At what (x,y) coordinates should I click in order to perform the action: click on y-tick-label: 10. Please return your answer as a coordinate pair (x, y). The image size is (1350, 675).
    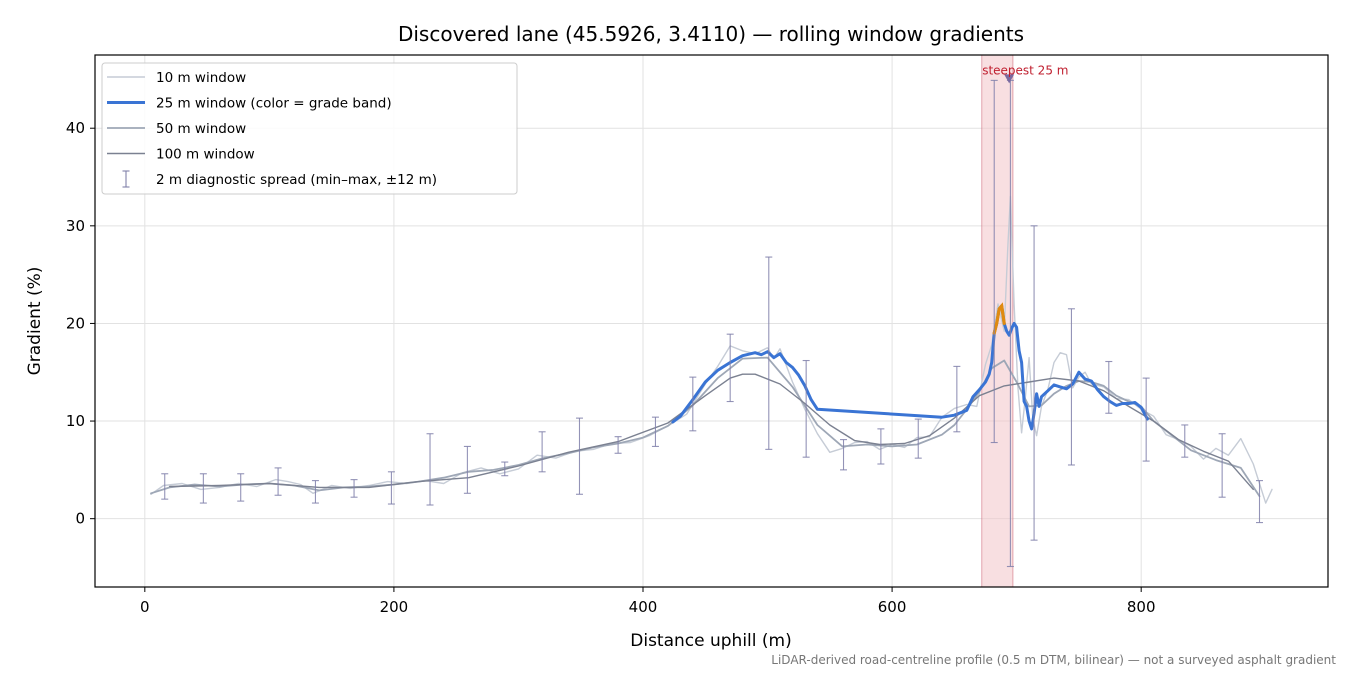
    Looking at the image, I should click on (75, 421).